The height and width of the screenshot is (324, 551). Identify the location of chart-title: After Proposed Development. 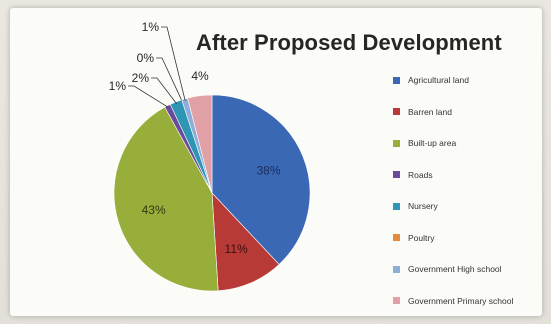
(349, 42).